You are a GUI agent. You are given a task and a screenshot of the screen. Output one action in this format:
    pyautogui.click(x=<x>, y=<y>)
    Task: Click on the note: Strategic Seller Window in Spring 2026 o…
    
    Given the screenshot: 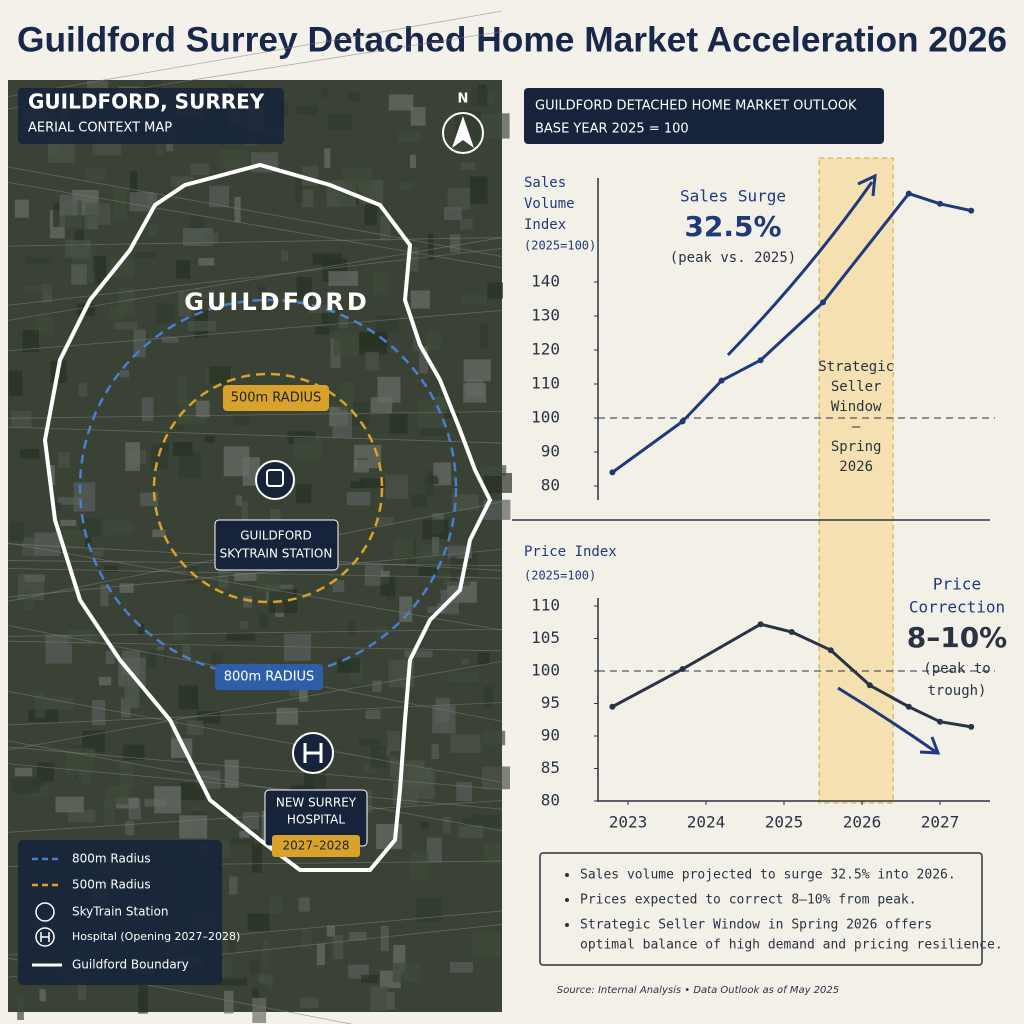 What is the action you would take?
    pyautogui.click(x=756, y=925)
    